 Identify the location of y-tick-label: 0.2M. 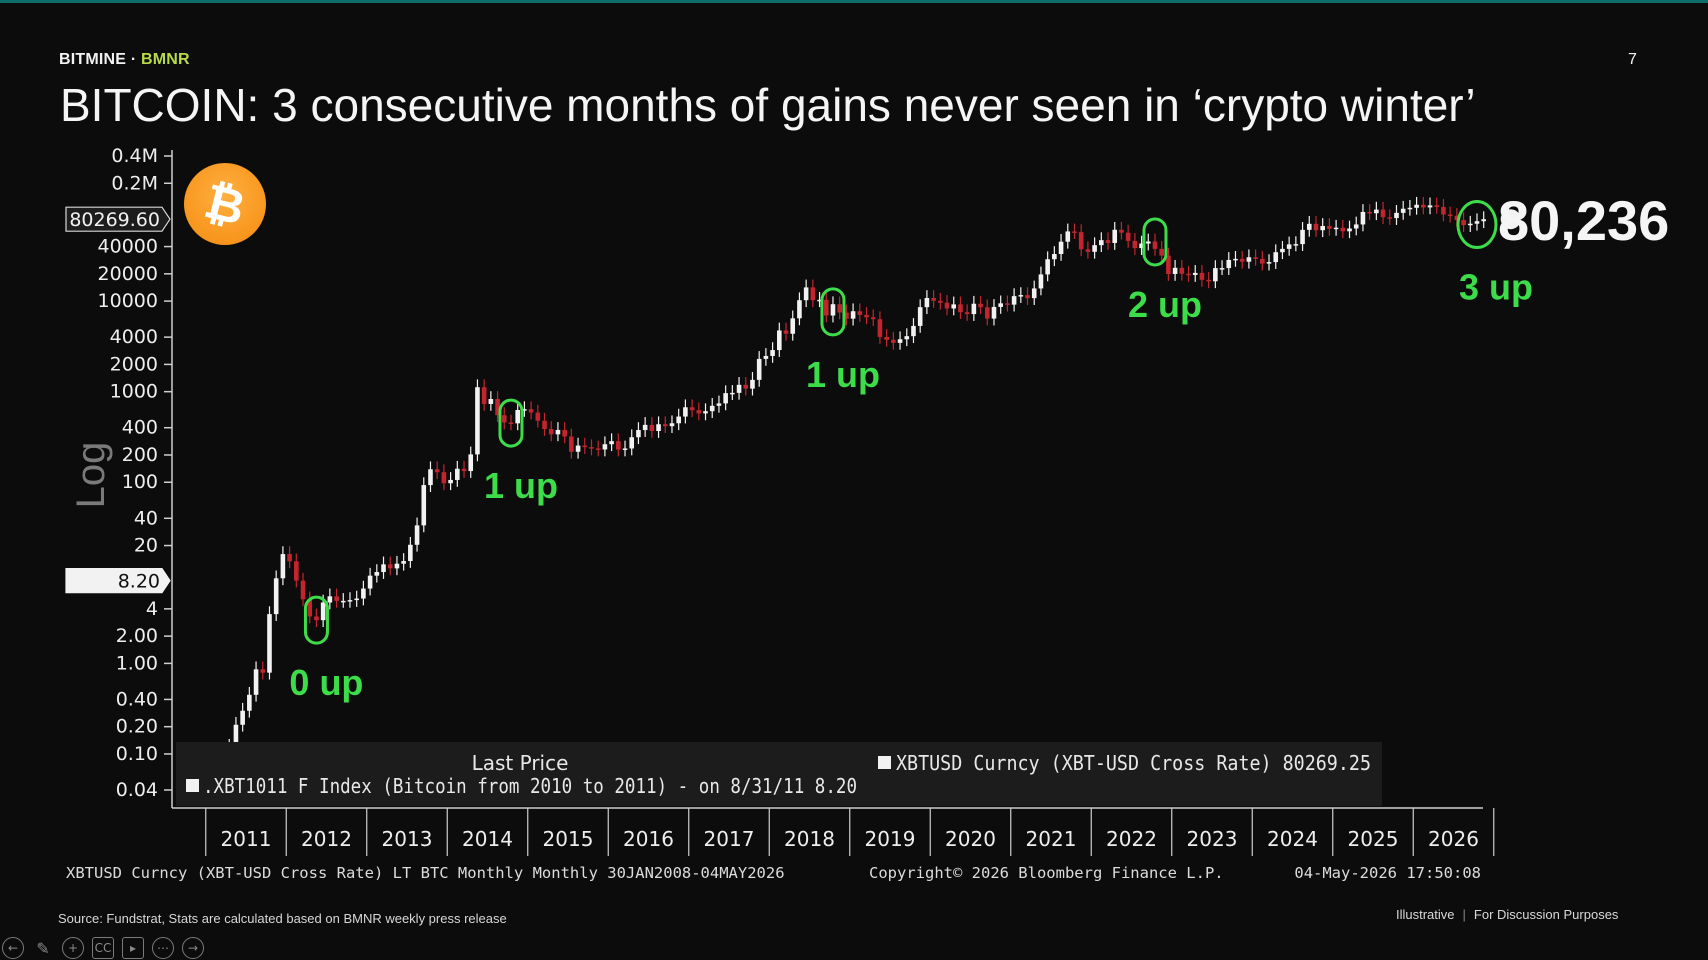
(134, 183).